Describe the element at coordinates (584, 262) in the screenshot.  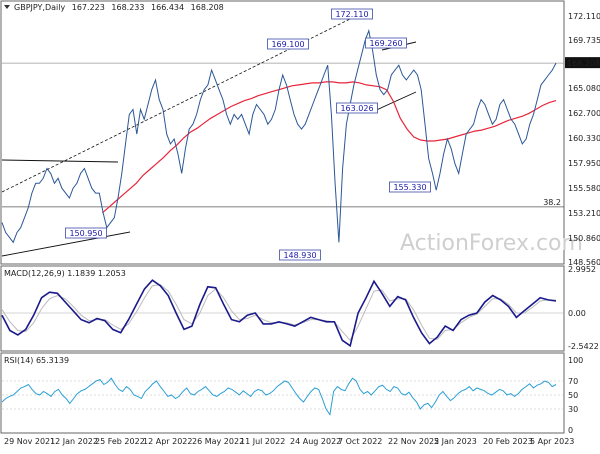
I see `price-axis-tick-label: 148.560` at that location.